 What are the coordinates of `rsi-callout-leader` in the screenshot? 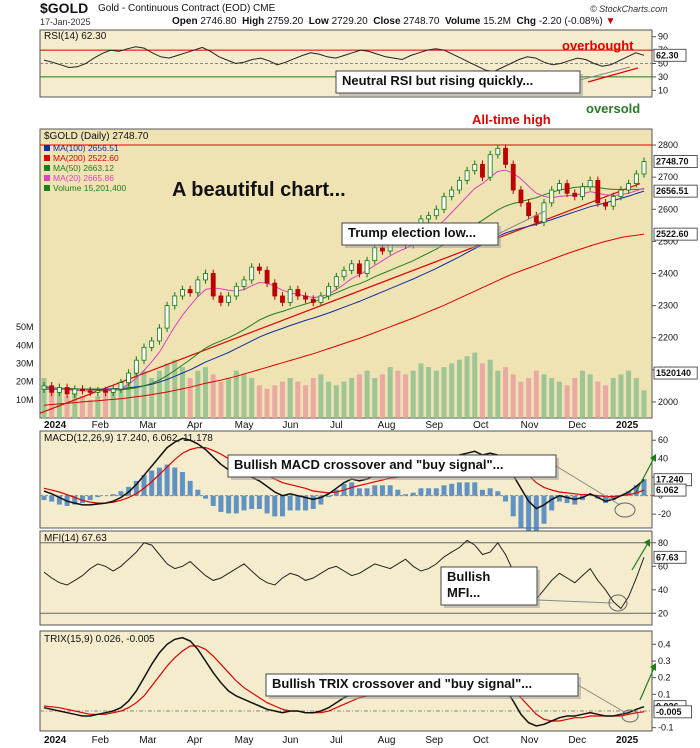 It's located at (605, 73).